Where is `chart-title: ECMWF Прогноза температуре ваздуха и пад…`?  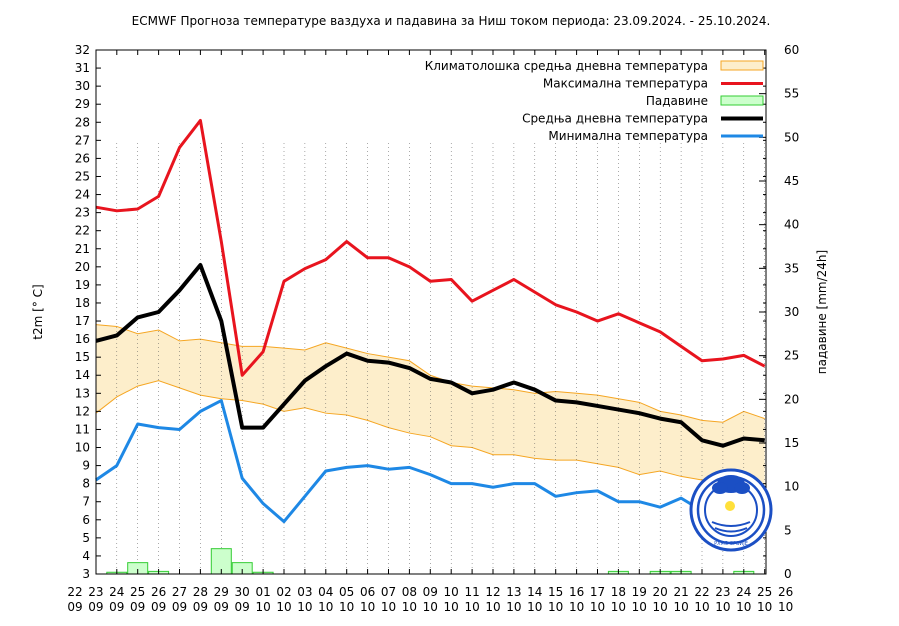 chart-title: ECMWF Прогноза температуре ваздуха и пад… is located at coordinates (451, 21).